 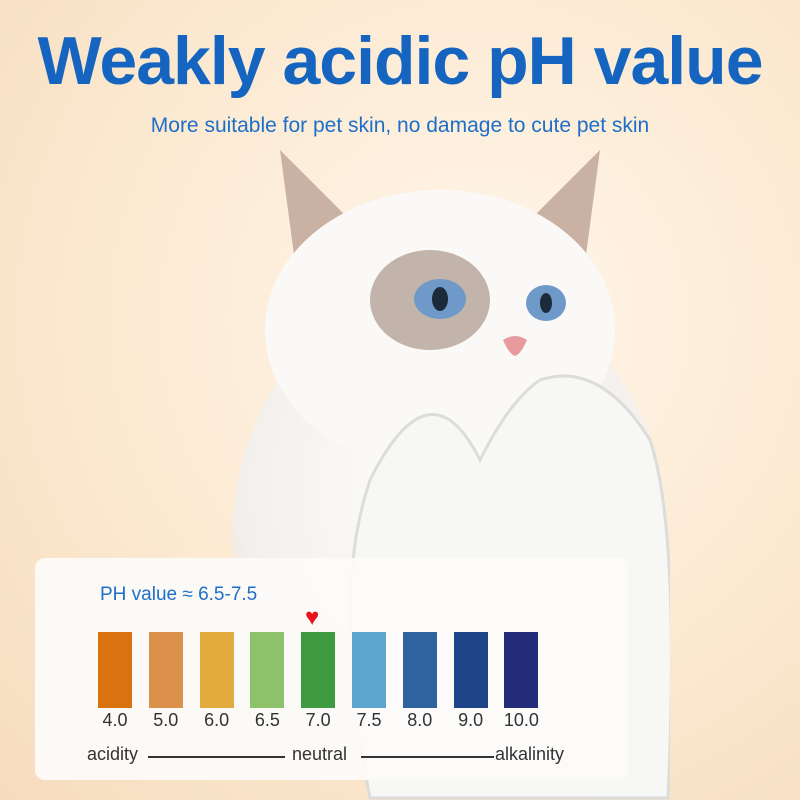 What do you see at coordinates (369, 670) in the screenshot?
I see `ph-bar-7.5` at bounding box center [369, 670].